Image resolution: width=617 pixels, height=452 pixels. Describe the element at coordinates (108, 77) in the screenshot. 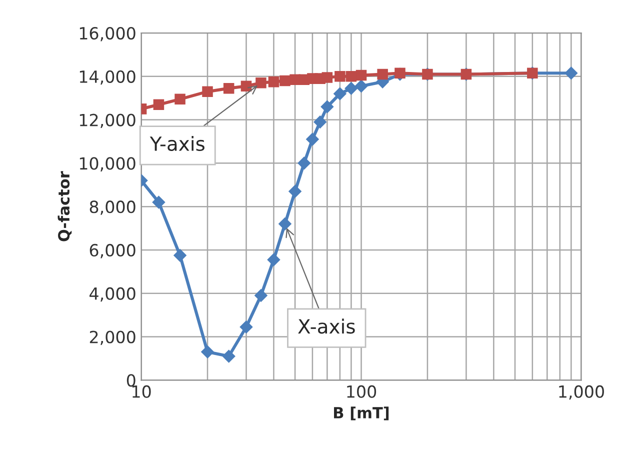

I see `y-tick-label: 14,000` at that location.